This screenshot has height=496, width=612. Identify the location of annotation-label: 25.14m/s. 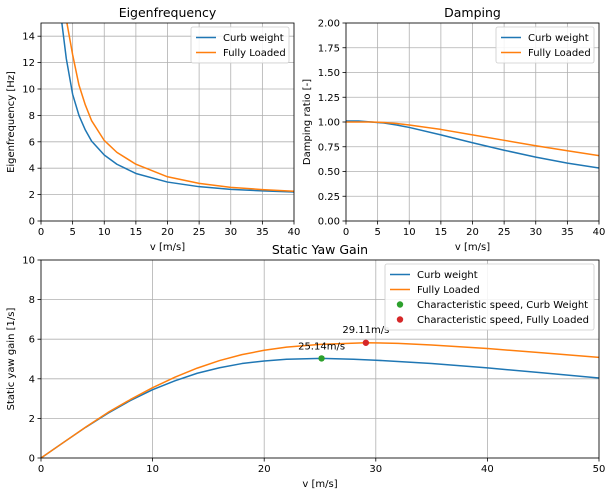
(321, 346).